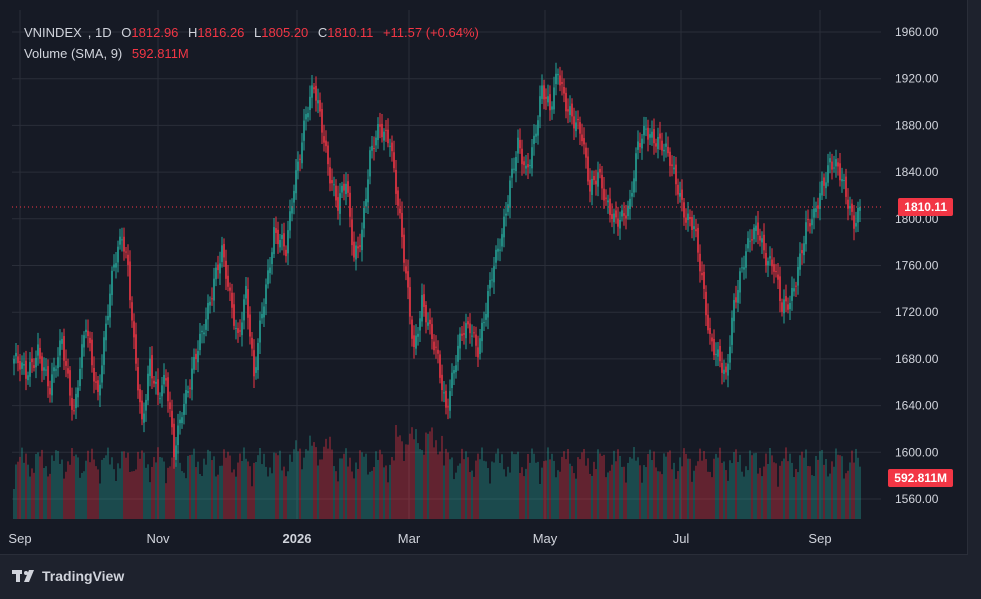 This screenshot has width=981, height=599. I want to click on volume-legend: Volume (SMA, 9) 592.811M, so click(109, 53).